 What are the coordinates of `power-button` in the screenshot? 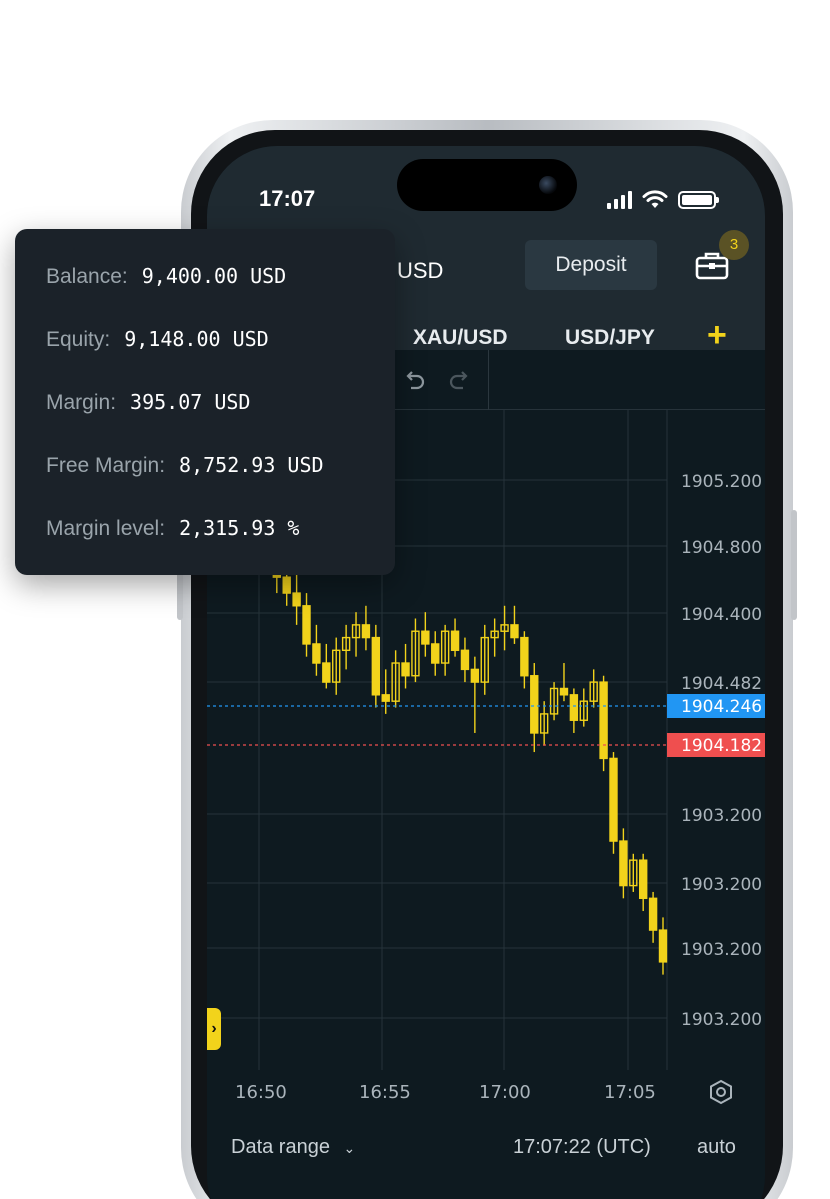 It's located at (794, 565).